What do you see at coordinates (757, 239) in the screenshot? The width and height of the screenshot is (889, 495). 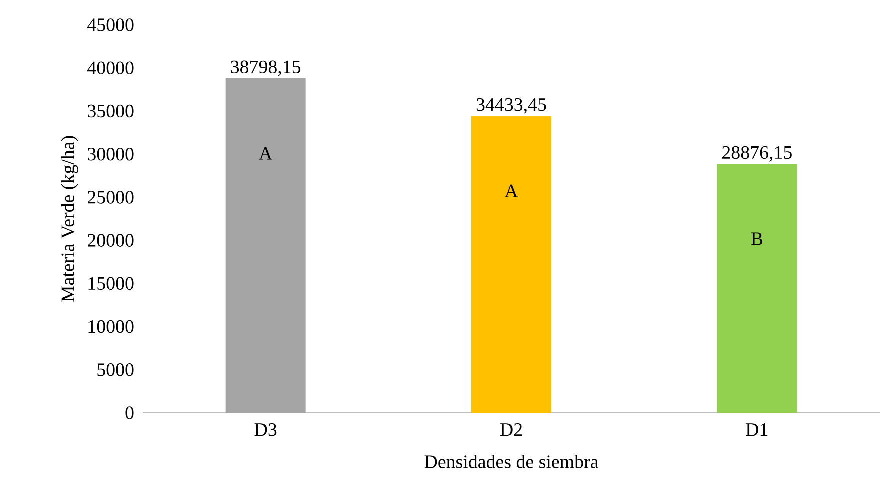 I see `annotation: B` at bounding box center [757, 239].